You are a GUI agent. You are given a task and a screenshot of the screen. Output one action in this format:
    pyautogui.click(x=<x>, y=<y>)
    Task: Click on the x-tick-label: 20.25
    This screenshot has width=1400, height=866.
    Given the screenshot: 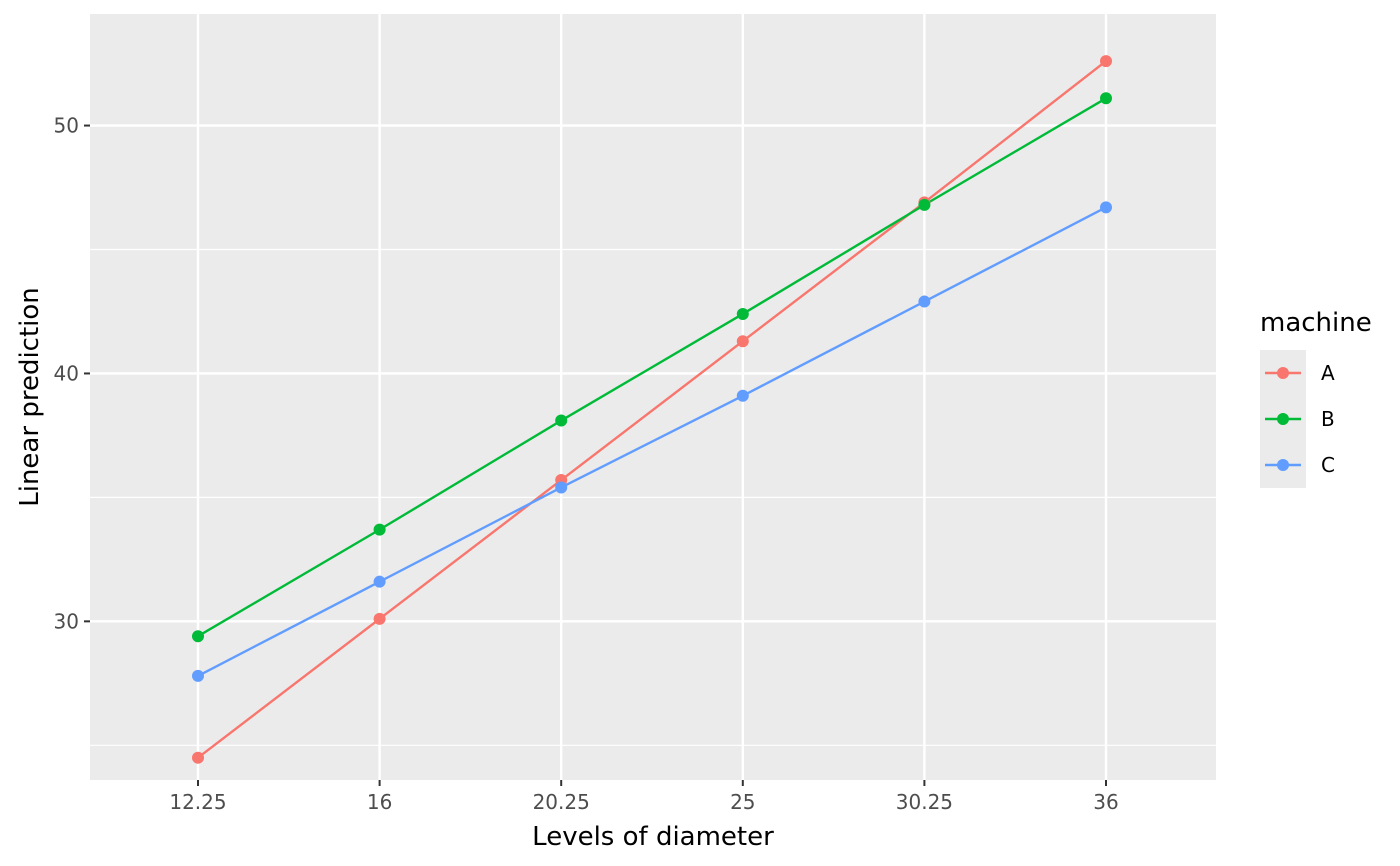 What is the action you would take?
    pyautogui.click(x=561, y=802)
    